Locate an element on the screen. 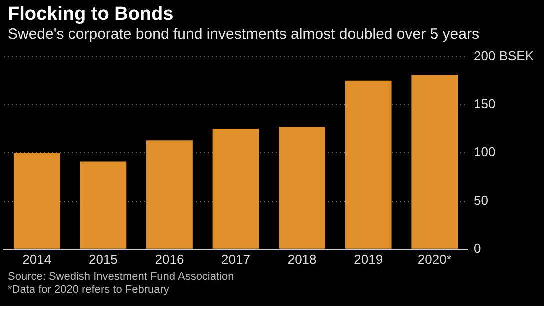 The height and width of the screenshot is (322, 560). chart-subtitle: Swede's corporate bond fund investments almost doubled over 5 years is located at coordinates (244, 34).